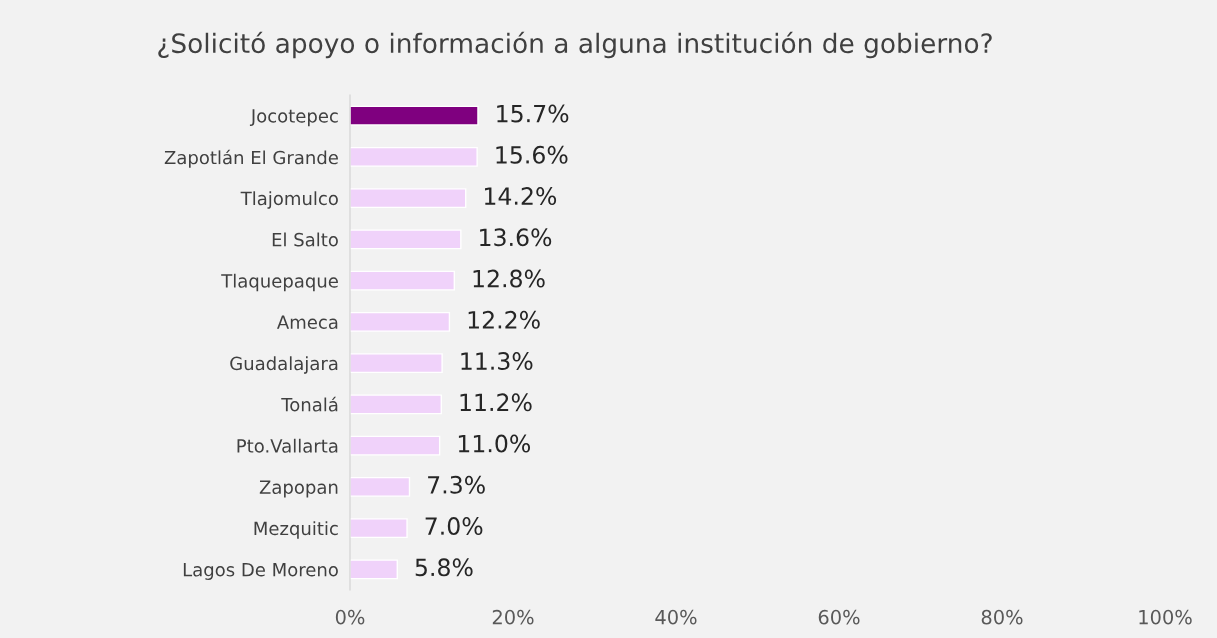  Describe the element at coordinates (287, 445) in the screenshot. I see `y-tick-label: Pto.Vallarta` at that location.